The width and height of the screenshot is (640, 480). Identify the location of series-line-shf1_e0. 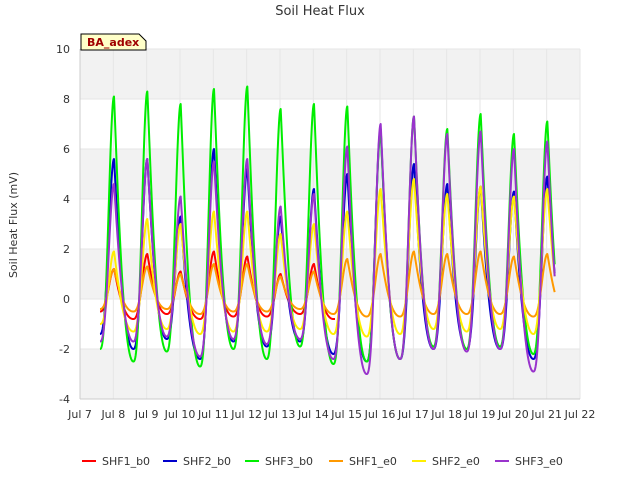
(327, 284).